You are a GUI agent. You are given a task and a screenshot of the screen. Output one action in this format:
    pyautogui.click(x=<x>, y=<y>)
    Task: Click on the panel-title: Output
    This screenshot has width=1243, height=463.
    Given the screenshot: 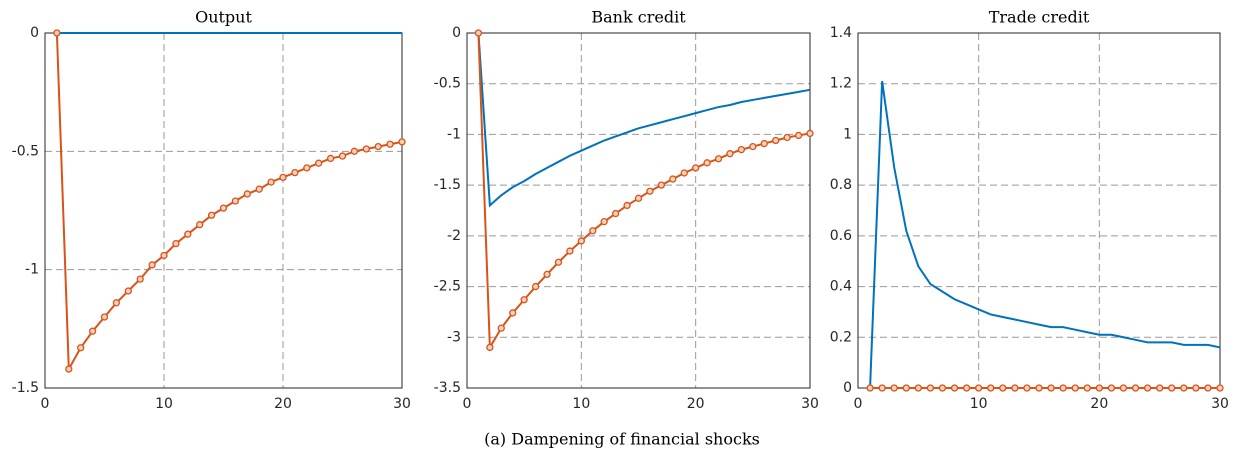 What is the action you would take?
    pyautogui.click(x=223, y=17)
    